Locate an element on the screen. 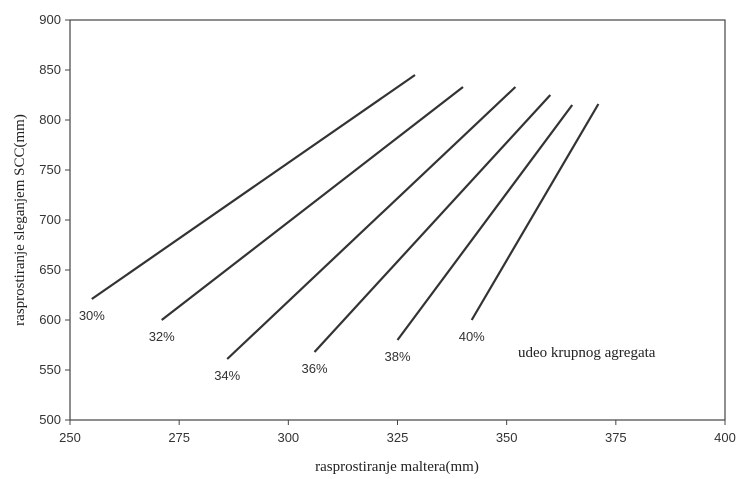  y-tick-label: 800 is located at coordinates (50, 119).